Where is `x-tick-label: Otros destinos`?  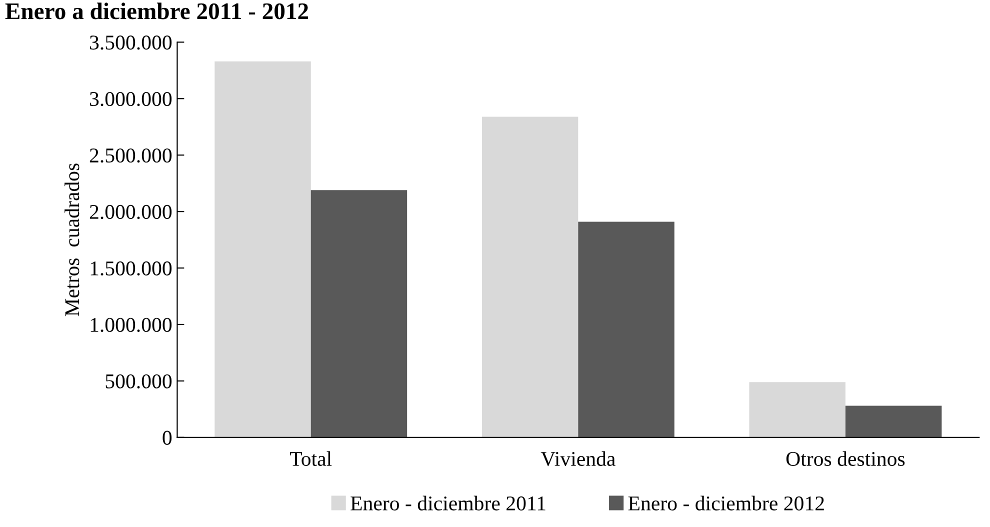
x-tick-label: Otros destinos is located at coordinates (845, 458).